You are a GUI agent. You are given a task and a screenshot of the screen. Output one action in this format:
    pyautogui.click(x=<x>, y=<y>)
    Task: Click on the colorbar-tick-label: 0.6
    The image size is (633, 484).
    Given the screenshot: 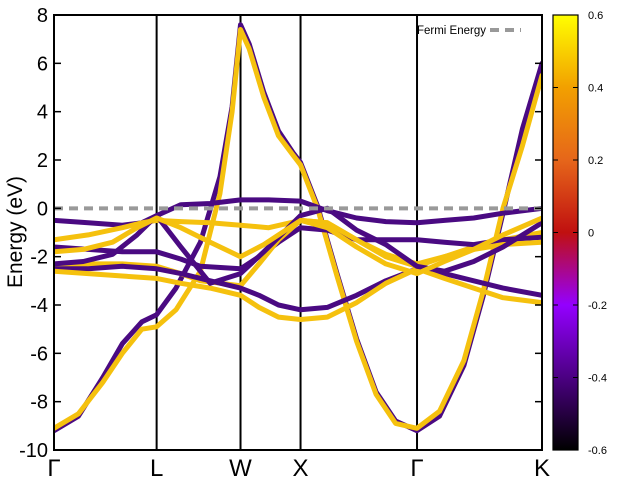 What is the action you would take?
    pyautogui.click(x=595, y=16)
    